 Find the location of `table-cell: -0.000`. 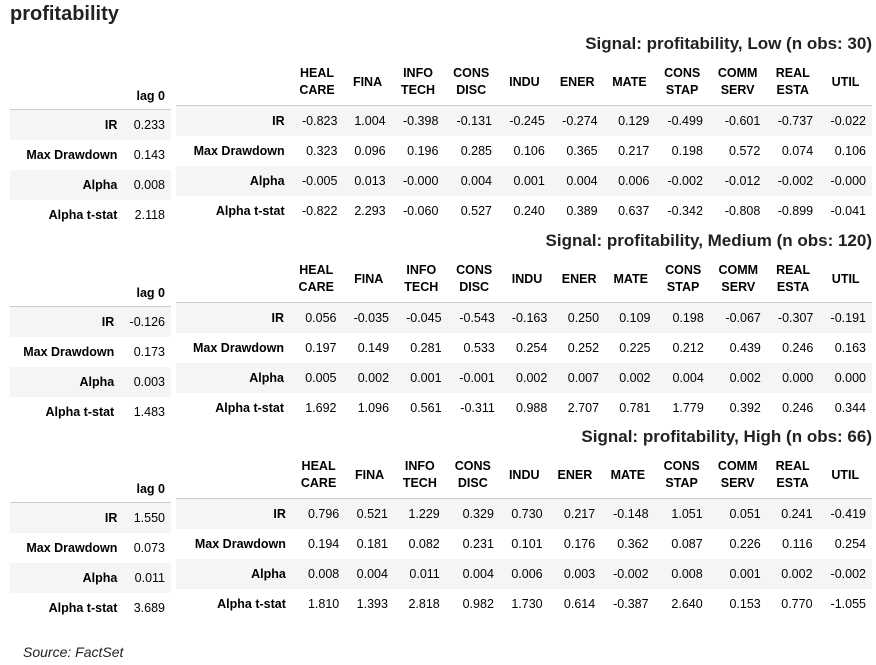

table-cell: -0.000 is located at coordinates (848, 180).